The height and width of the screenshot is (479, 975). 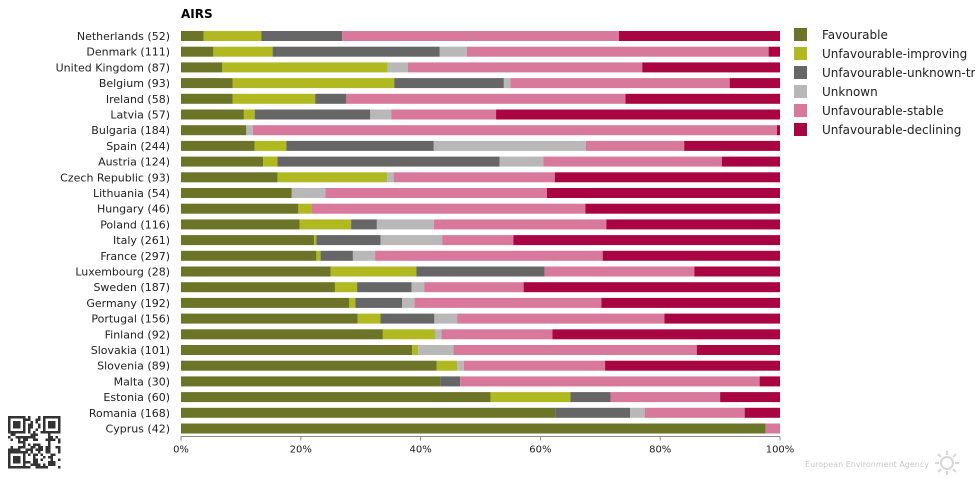 I want to click on legend-label: Unknown, so click(x=850, y=92).